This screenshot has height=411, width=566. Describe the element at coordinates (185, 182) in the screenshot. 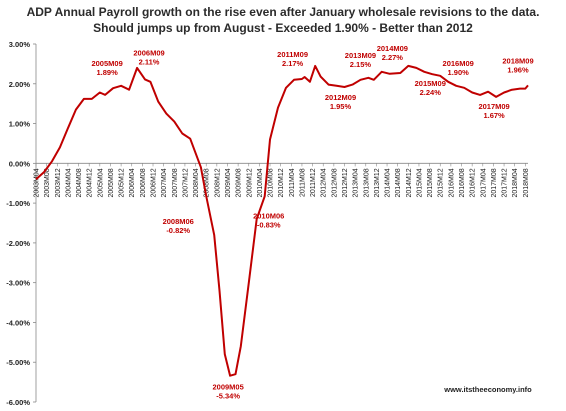

I see `x-tick-label: 2007M12` at that location.